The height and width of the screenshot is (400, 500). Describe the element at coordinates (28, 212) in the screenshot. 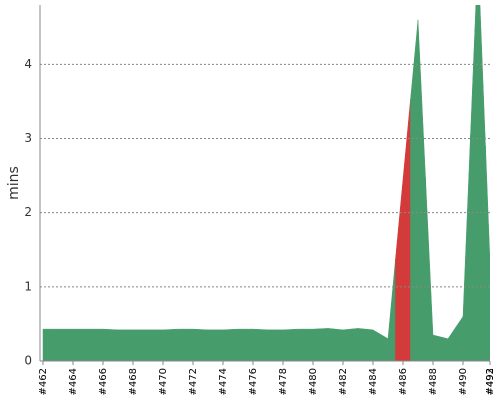

I see `y-tick-label: 2` at that location.